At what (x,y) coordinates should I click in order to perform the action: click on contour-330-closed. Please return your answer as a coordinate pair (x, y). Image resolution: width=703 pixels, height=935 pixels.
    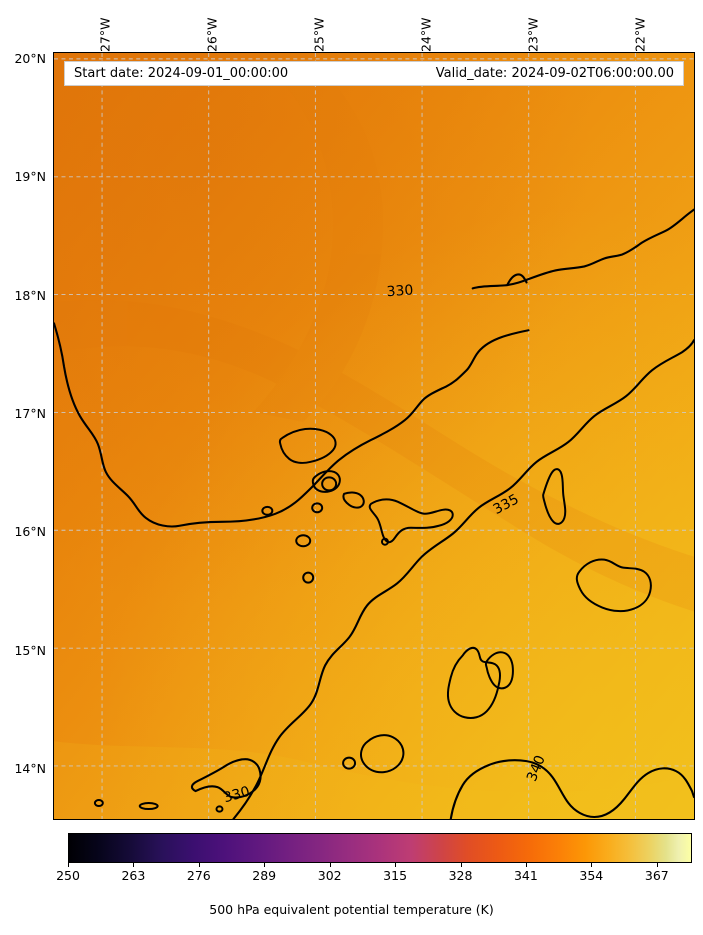
    Looking at the image, I should click on (226, 778).